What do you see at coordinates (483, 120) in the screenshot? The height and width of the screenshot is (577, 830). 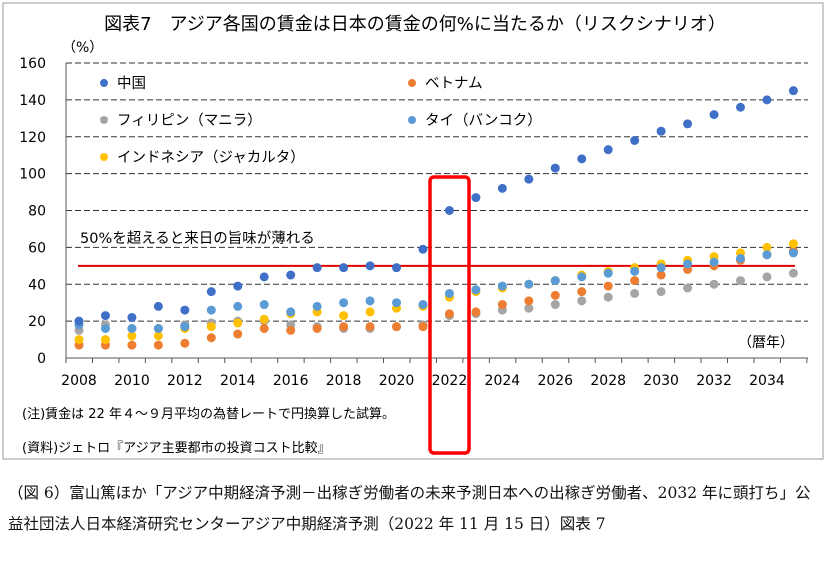 I see `legend-label: タイ（バンコク）` at bounding box center [483, 120].